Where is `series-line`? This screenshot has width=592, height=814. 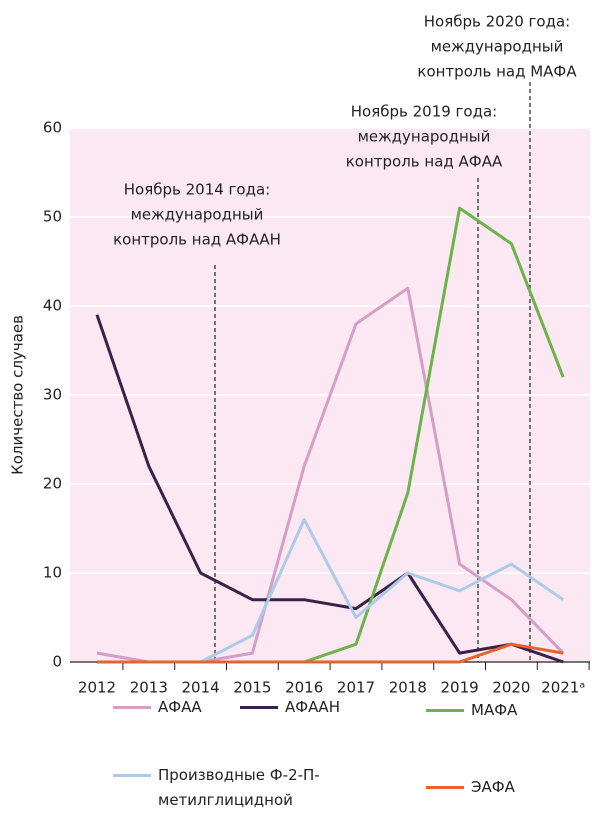
series-line is located at coordinates (330, 653).